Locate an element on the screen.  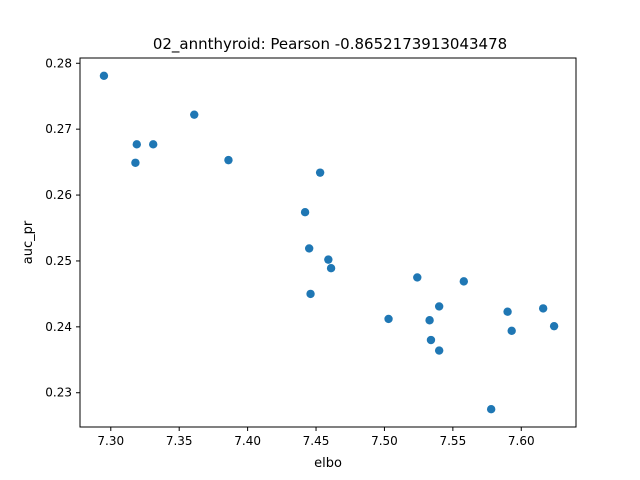
x-tick-label: 7.40 is located at coordinates (247, 441).